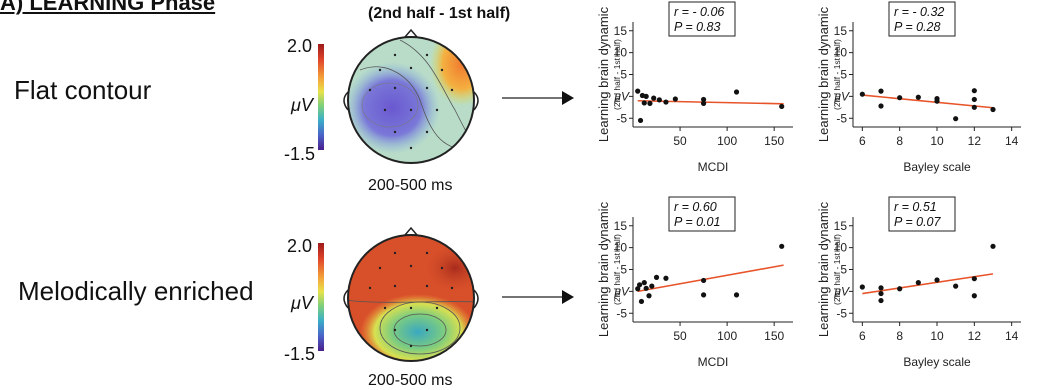 The image size is (1053, 390). What do you see at coordinates (917, 222) in the screenshot?
I see `stat-p: P = 0.07` at bounding box center [917, 222].